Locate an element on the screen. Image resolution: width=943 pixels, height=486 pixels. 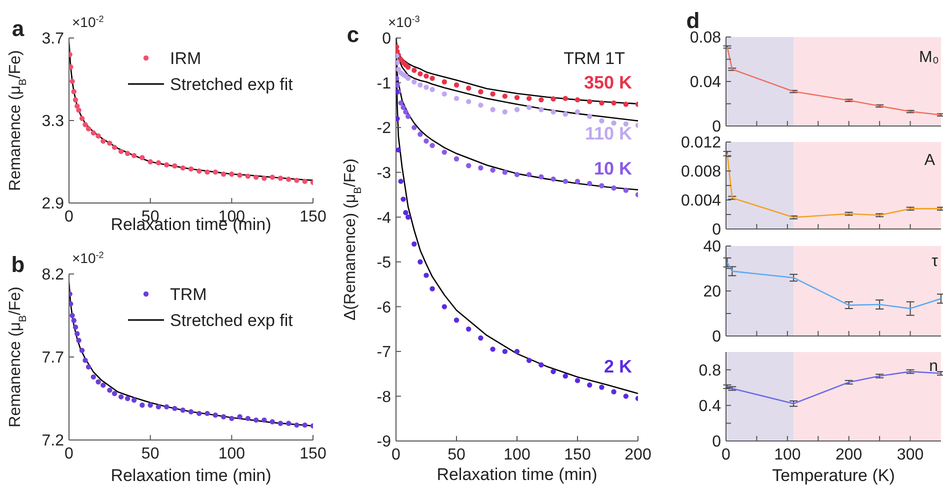
y-tick-label: 0.012 is located at coordinates (701, 143).